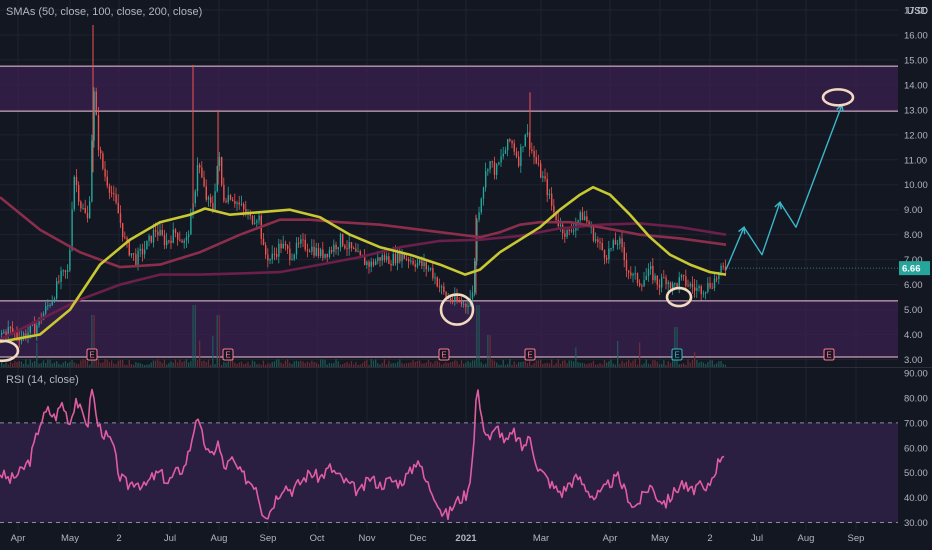 This screenshot has height=550, width=932. What do you see at coordinates (916, 398) in the screenshot?
I see `rsi-tick-label: 80.00` at bounding box center [916, 398].